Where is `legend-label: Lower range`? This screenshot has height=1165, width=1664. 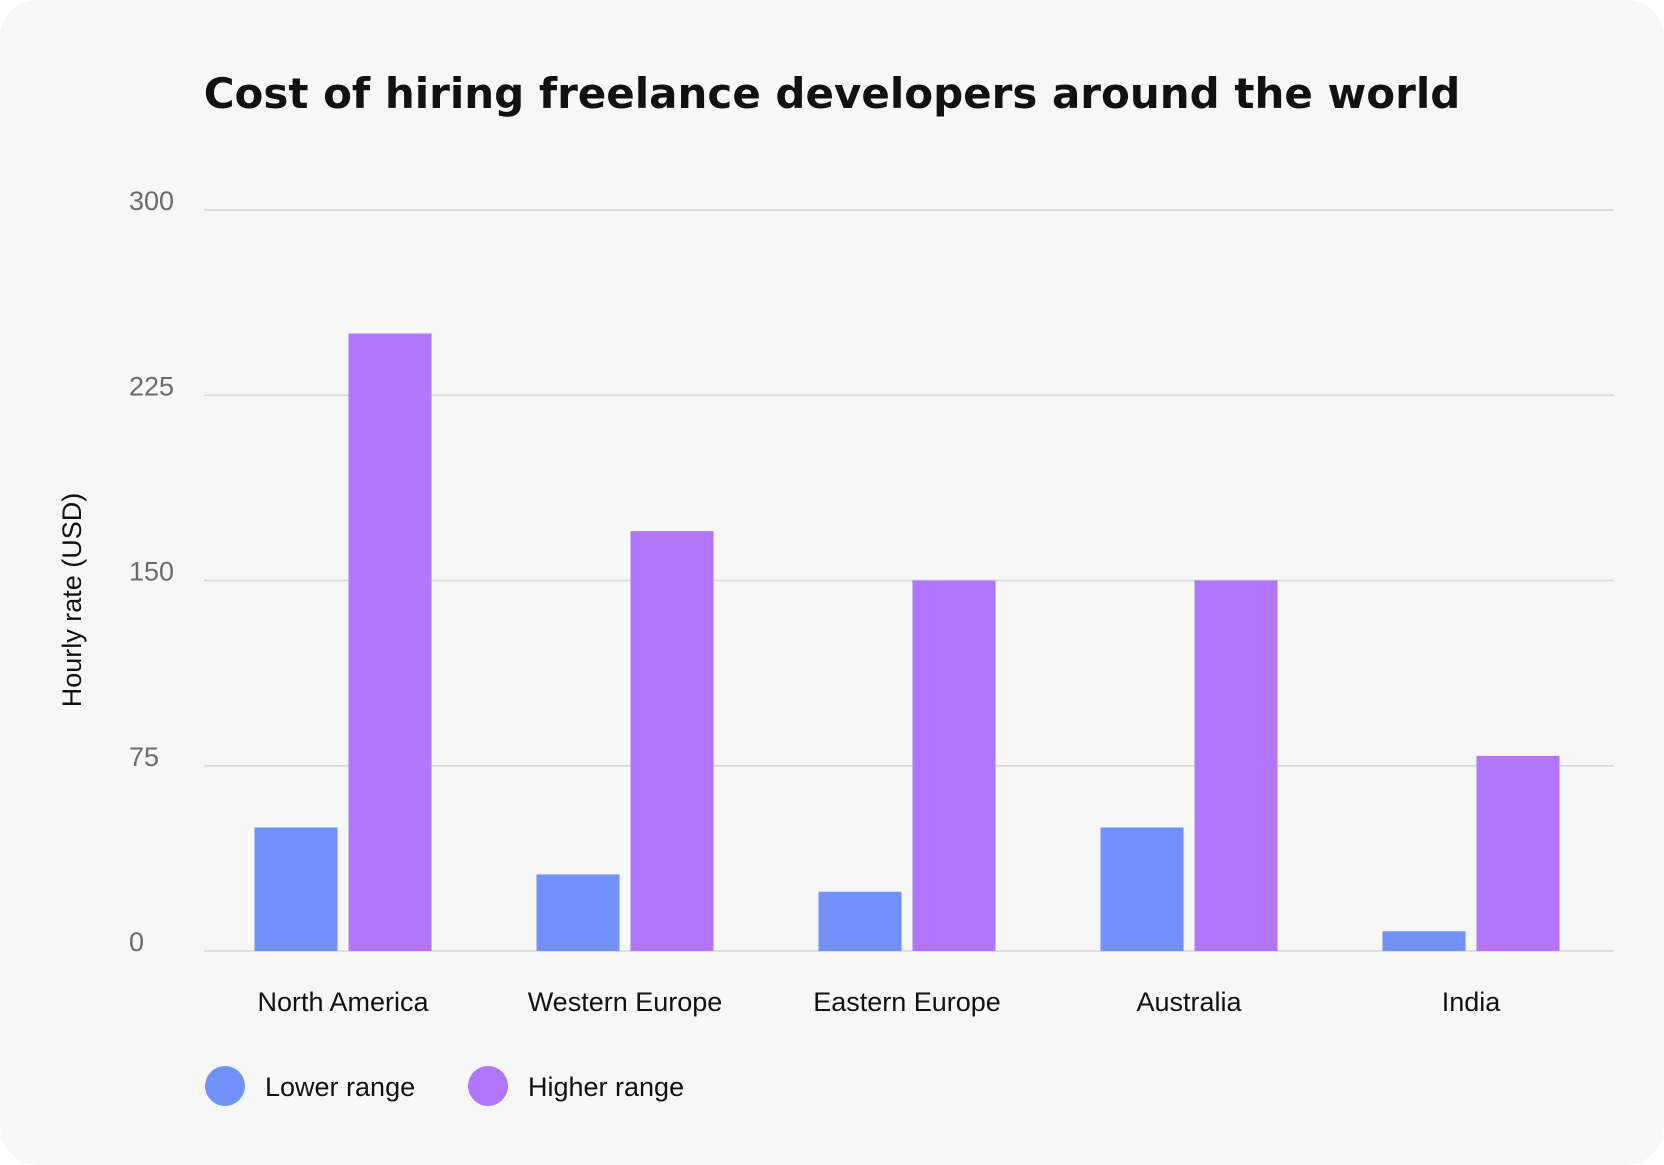
legend-label: Lower range is located at coordinates (340, 1087).